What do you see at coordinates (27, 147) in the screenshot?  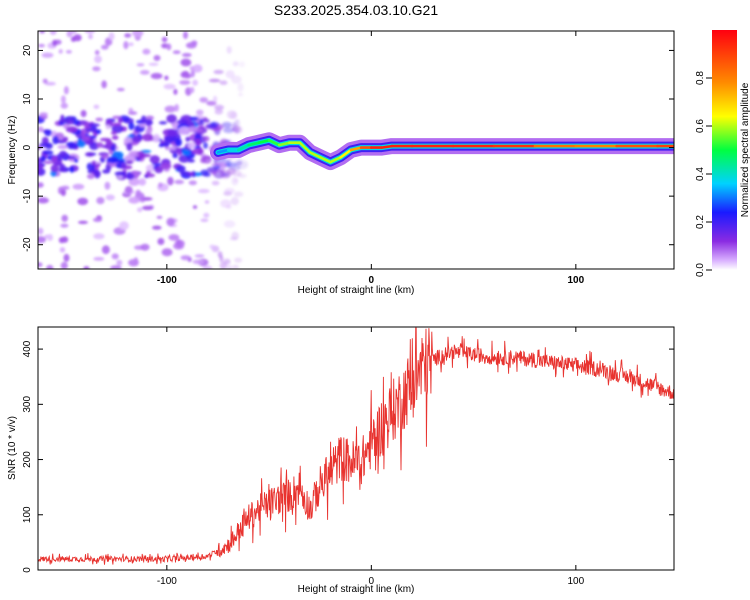 I see `y-tick-label: 0` at bounding box center [27, 147].